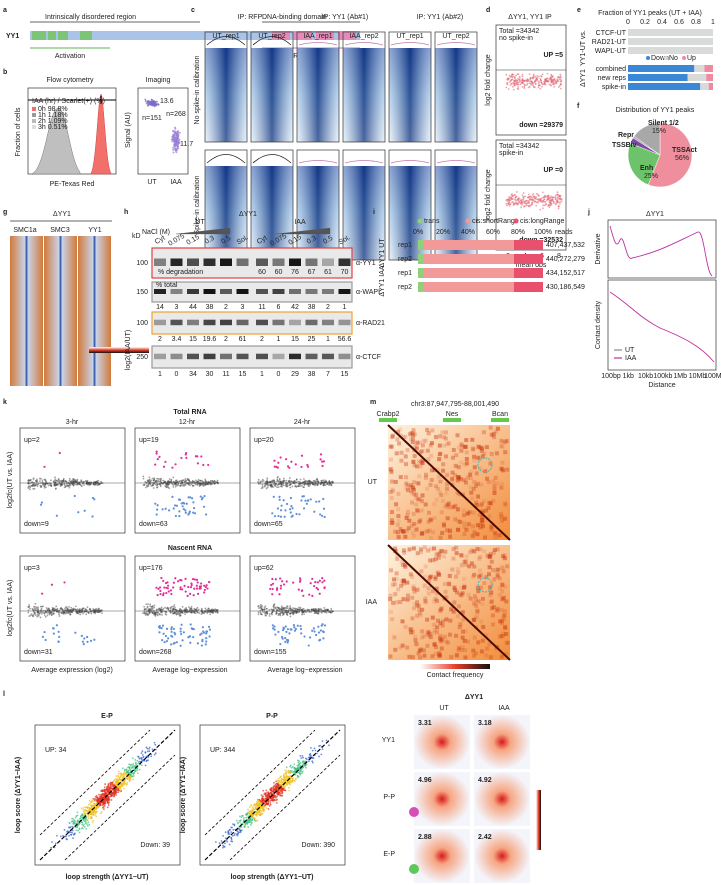 The height and width of the screenshot is (885, 721). I want to click on label: 34, so click(193, 374).